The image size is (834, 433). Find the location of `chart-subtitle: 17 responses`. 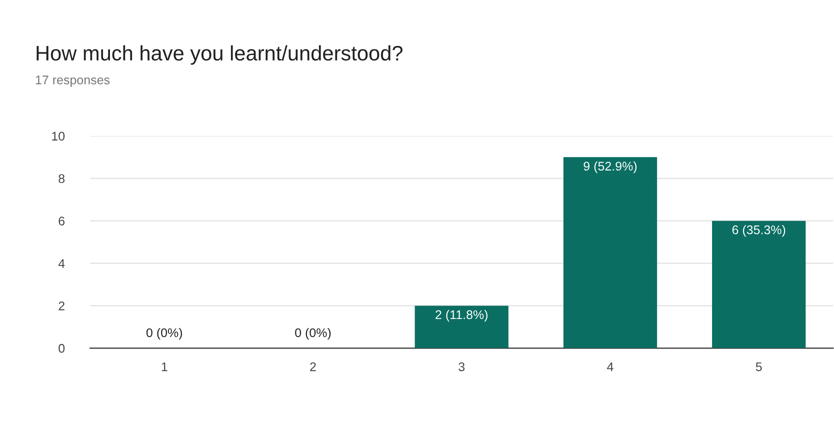

chart-subtitle: 17 responses is located at coordinates (73, 81).